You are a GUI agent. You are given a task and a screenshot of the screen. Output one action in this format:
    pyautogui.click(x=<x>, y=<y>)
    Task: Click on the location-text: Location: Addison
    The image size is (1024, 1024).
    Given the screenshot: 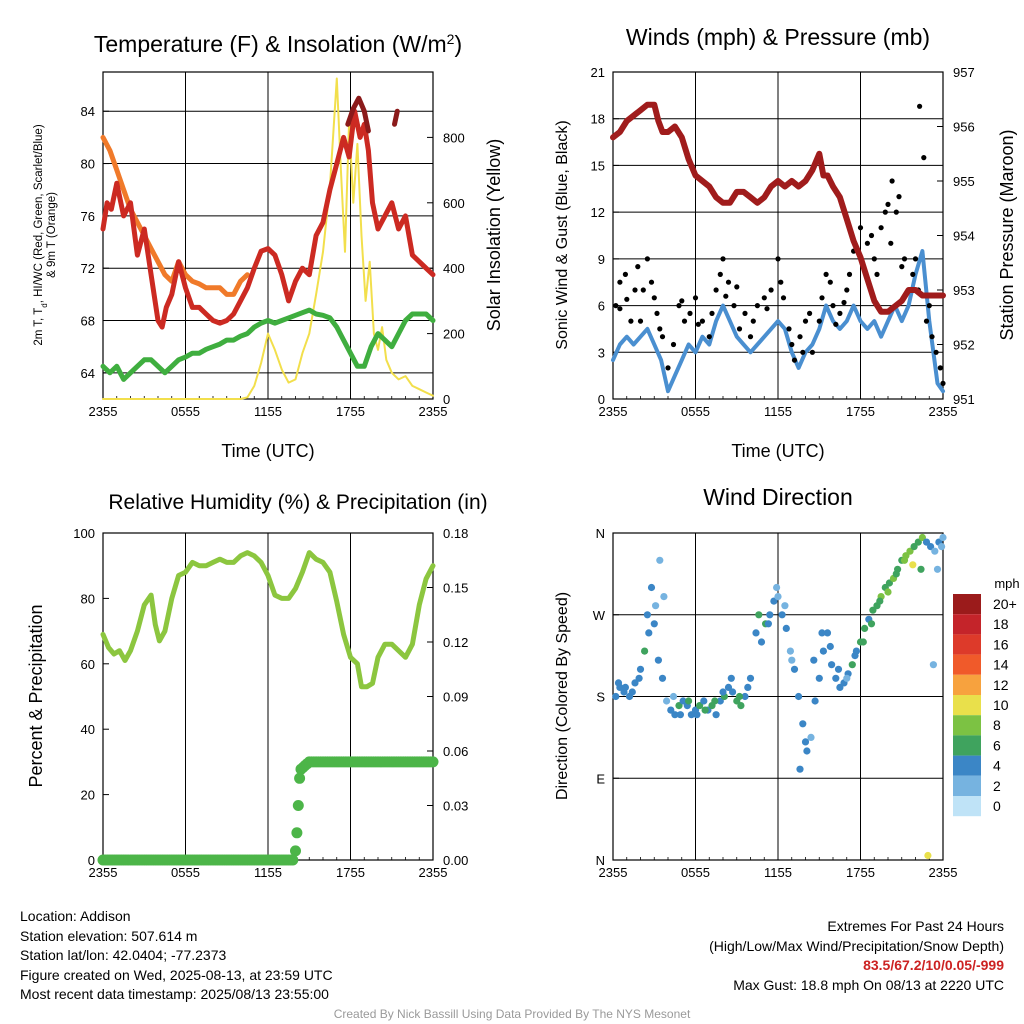 What is the action you would take?
    pyautogui.click(x=75, y=916)
    